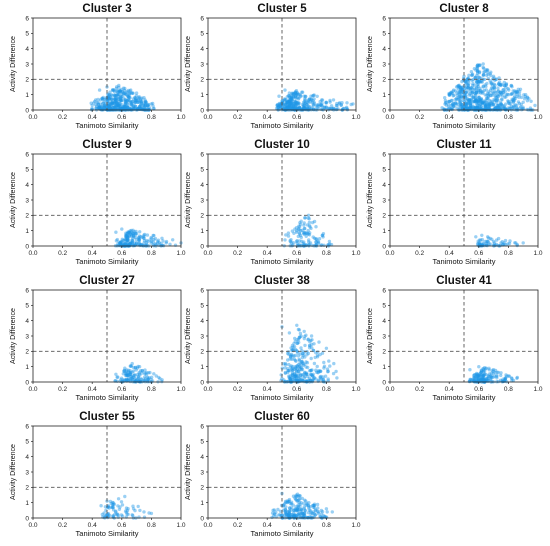  Describe the element at coordinates (27, 216) in the screenshot. I see `y-tick-label: 2` at that location.